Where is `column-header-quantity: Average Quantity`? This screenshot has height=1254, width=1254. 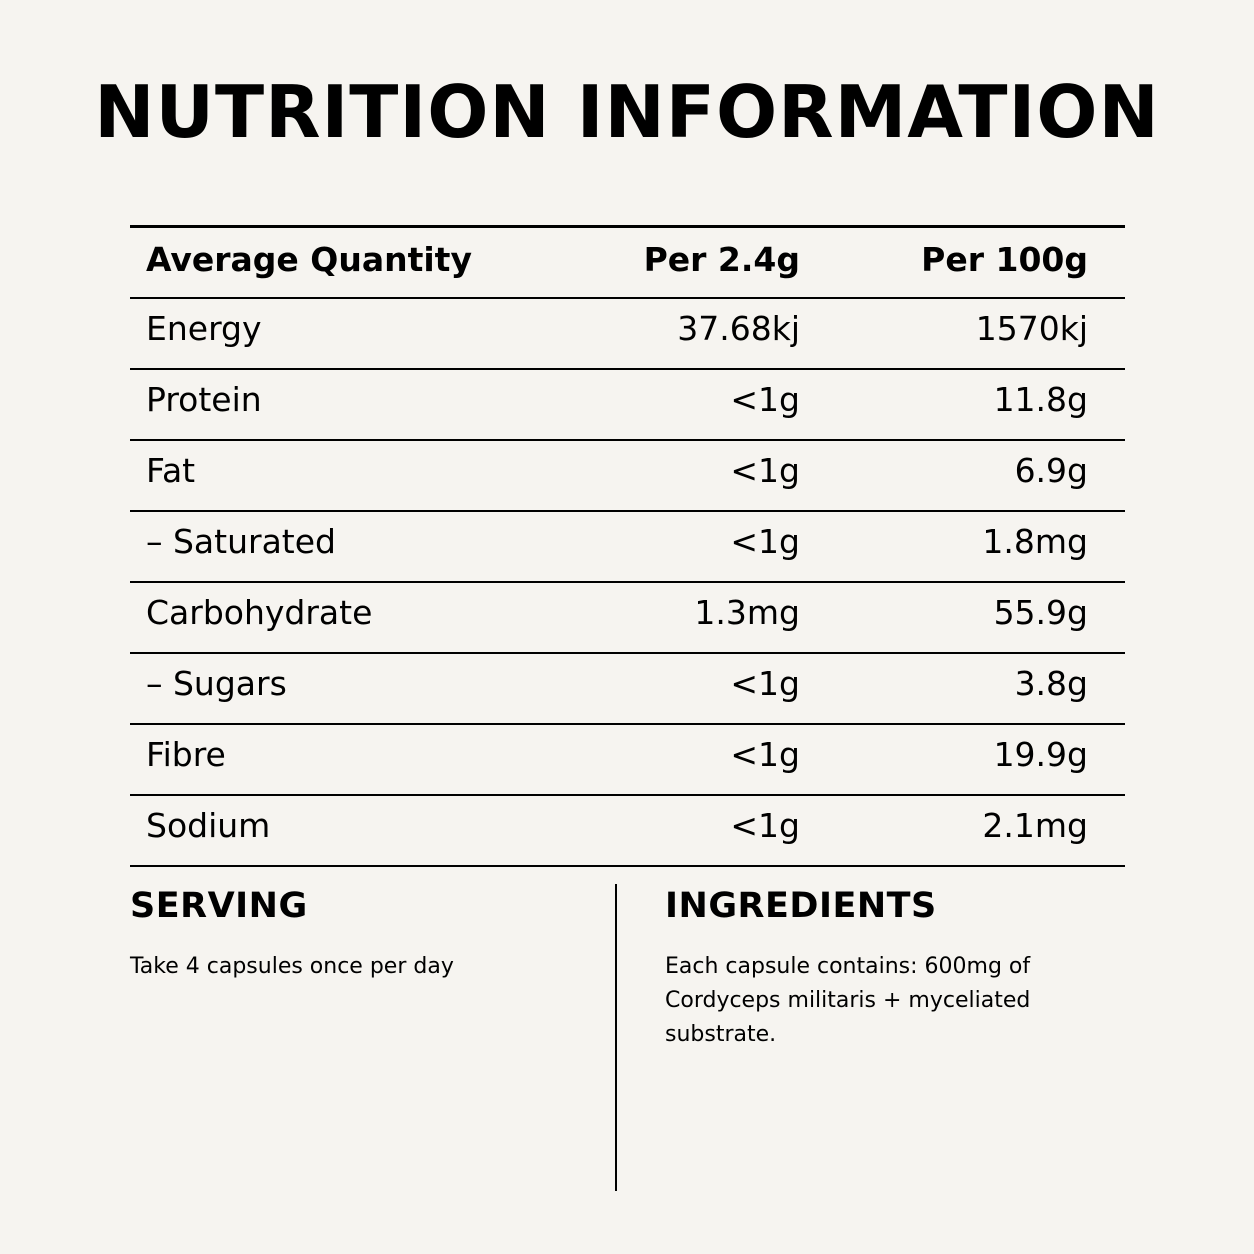 column-header-quantity: Average Quantity is located at coordinates (309, 259).